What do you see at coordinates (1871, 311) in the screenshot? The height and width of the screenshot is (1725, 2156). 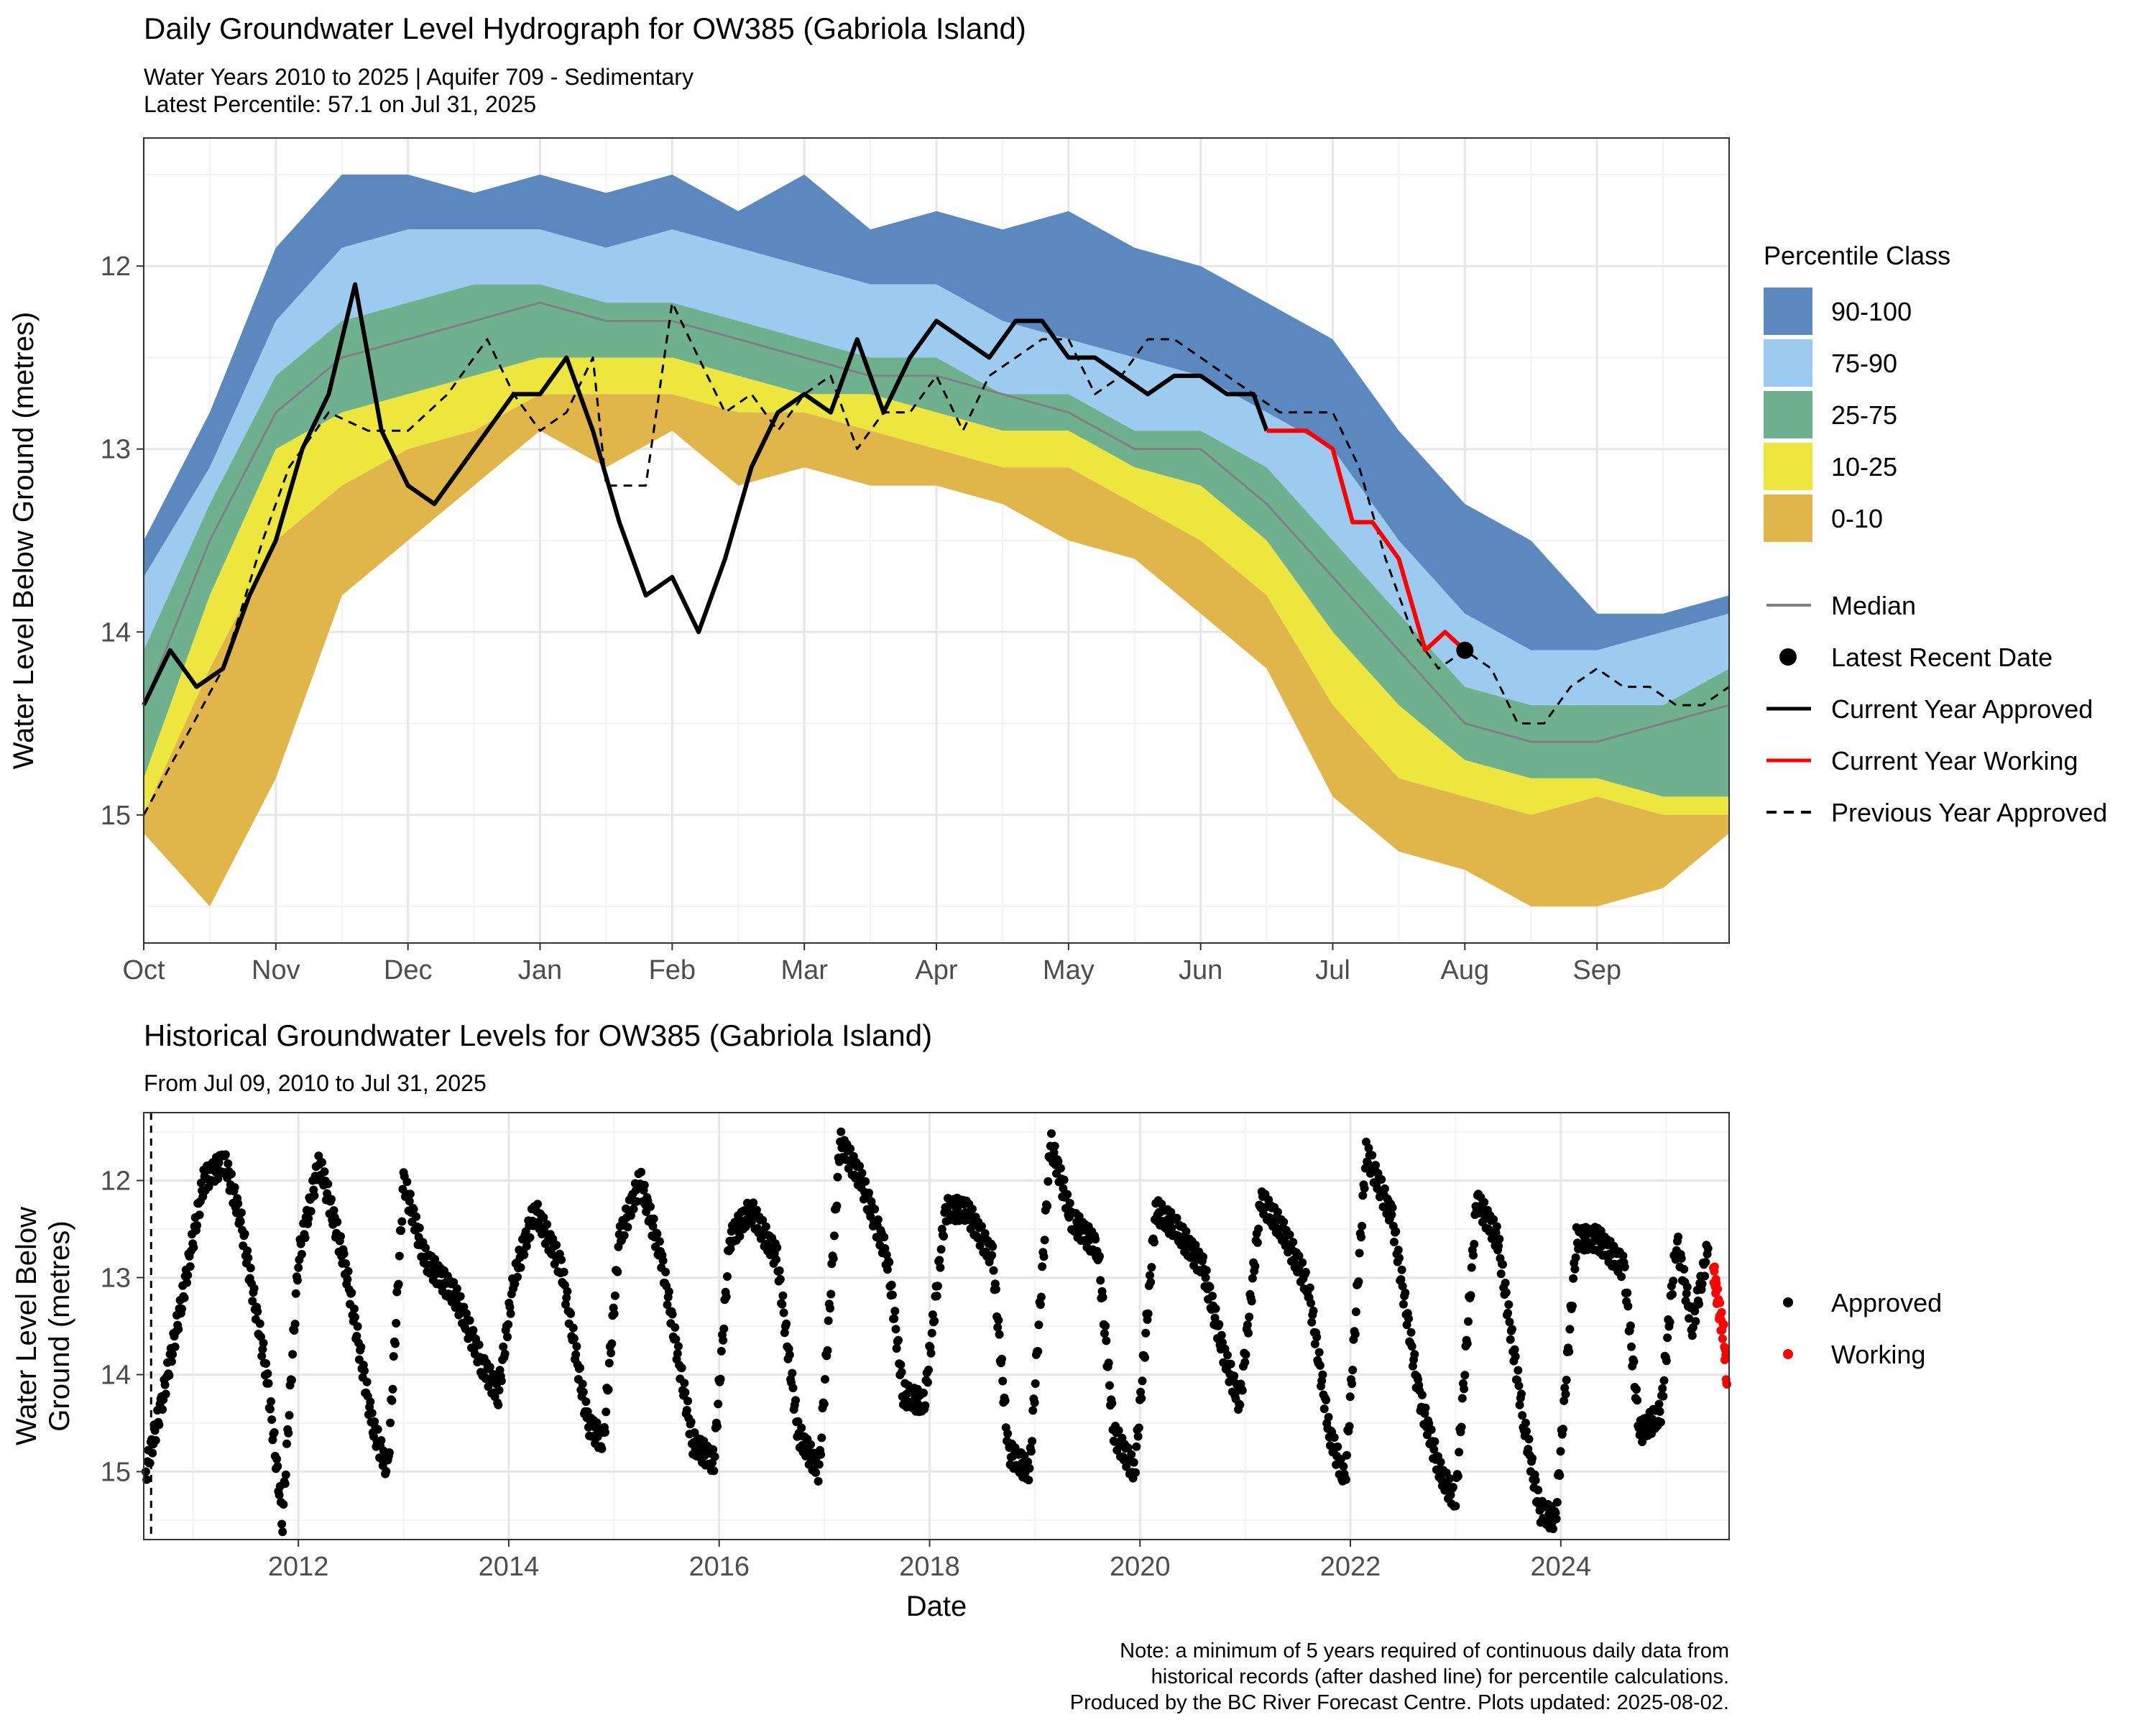 I see `legend-class-label: 90-100` at bounding box center [1871, 311].